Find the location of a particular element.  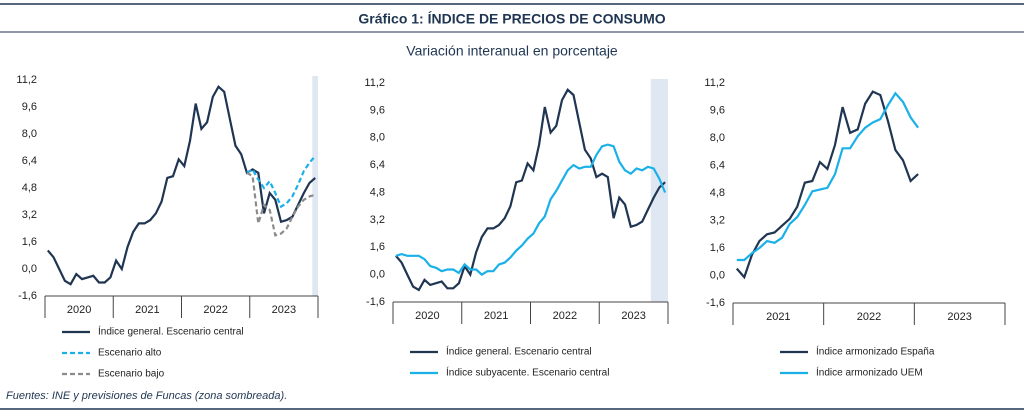

legend-label: Escenario alto is located at coordinates (130, 353).